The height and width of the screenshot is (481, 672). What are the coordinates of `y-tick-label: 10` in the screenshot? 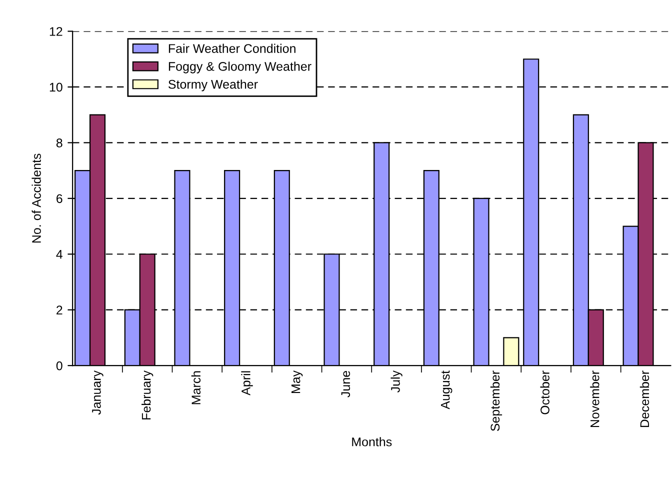 It's located at (56, 87).